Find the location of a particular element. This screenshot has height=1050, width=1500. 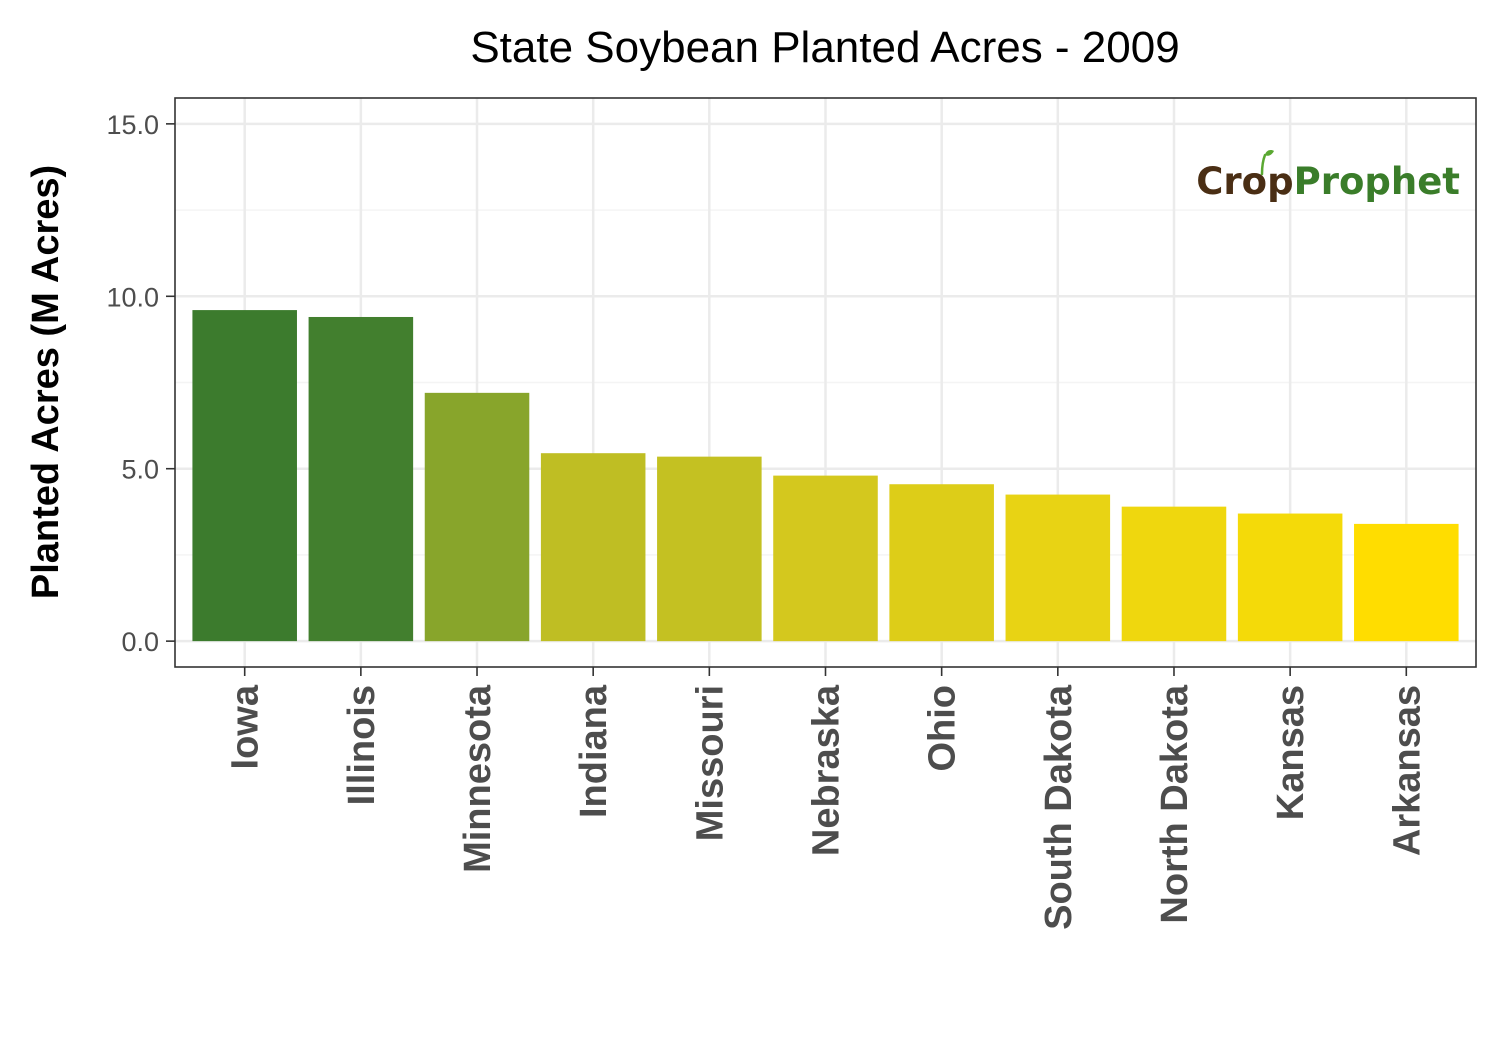

y-axis-ticks: 0.0 5.0 10.0 15.0 is located at coordinates (140, 383).